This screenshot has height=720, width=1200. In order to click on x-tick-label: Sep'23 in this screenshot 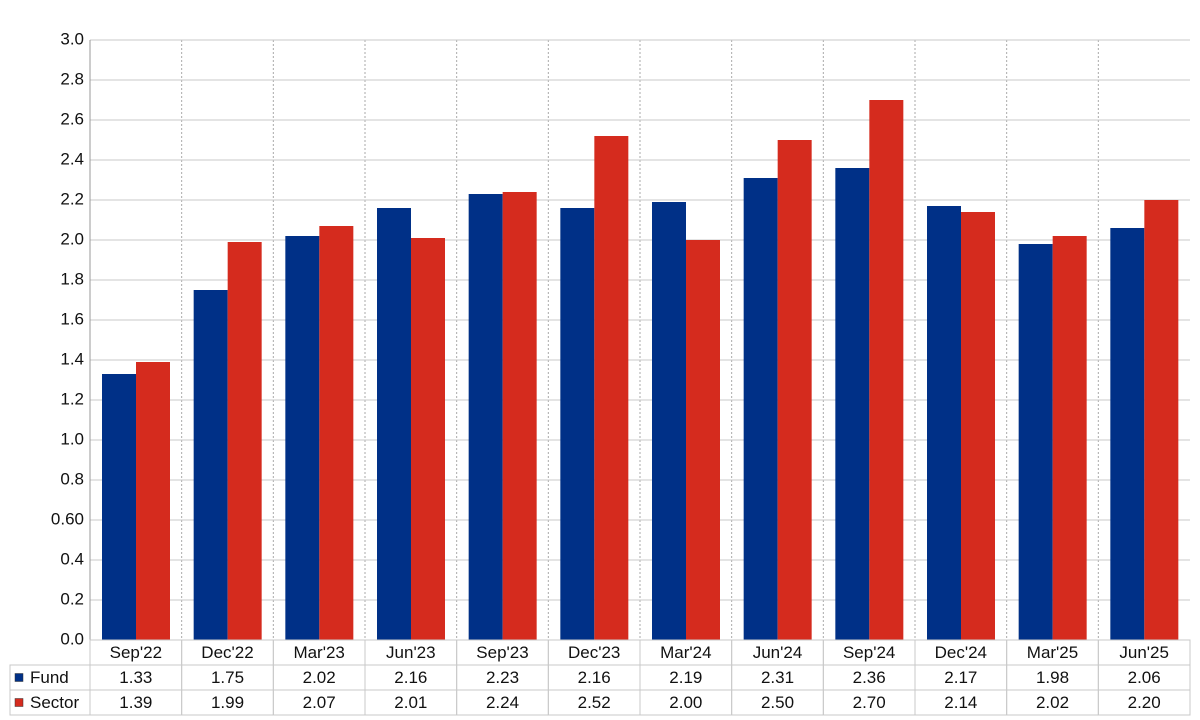, I will do `click(502, 652)`.